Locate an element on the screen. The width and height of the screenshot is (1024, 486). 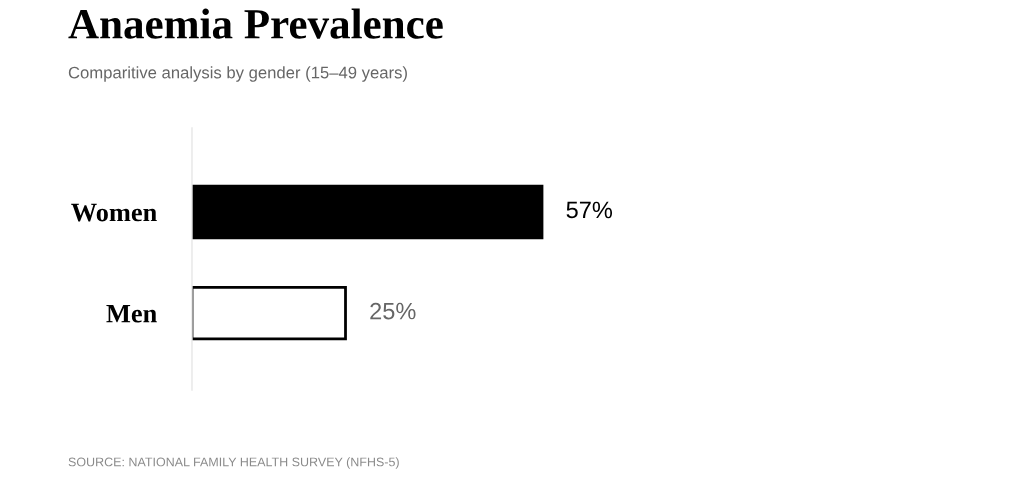
chart-title: Anaemia Prevalence is located at coordinates (255, 23).